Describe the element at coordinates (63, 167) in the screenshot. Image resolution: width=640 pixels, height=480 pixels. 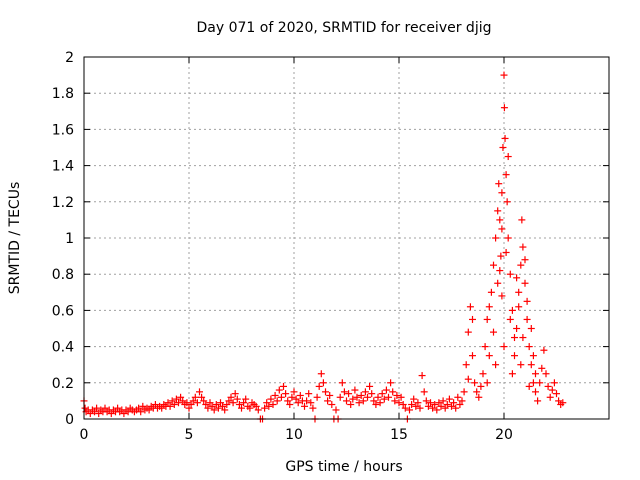
I see `y-tick-label: 1.4` at that location.